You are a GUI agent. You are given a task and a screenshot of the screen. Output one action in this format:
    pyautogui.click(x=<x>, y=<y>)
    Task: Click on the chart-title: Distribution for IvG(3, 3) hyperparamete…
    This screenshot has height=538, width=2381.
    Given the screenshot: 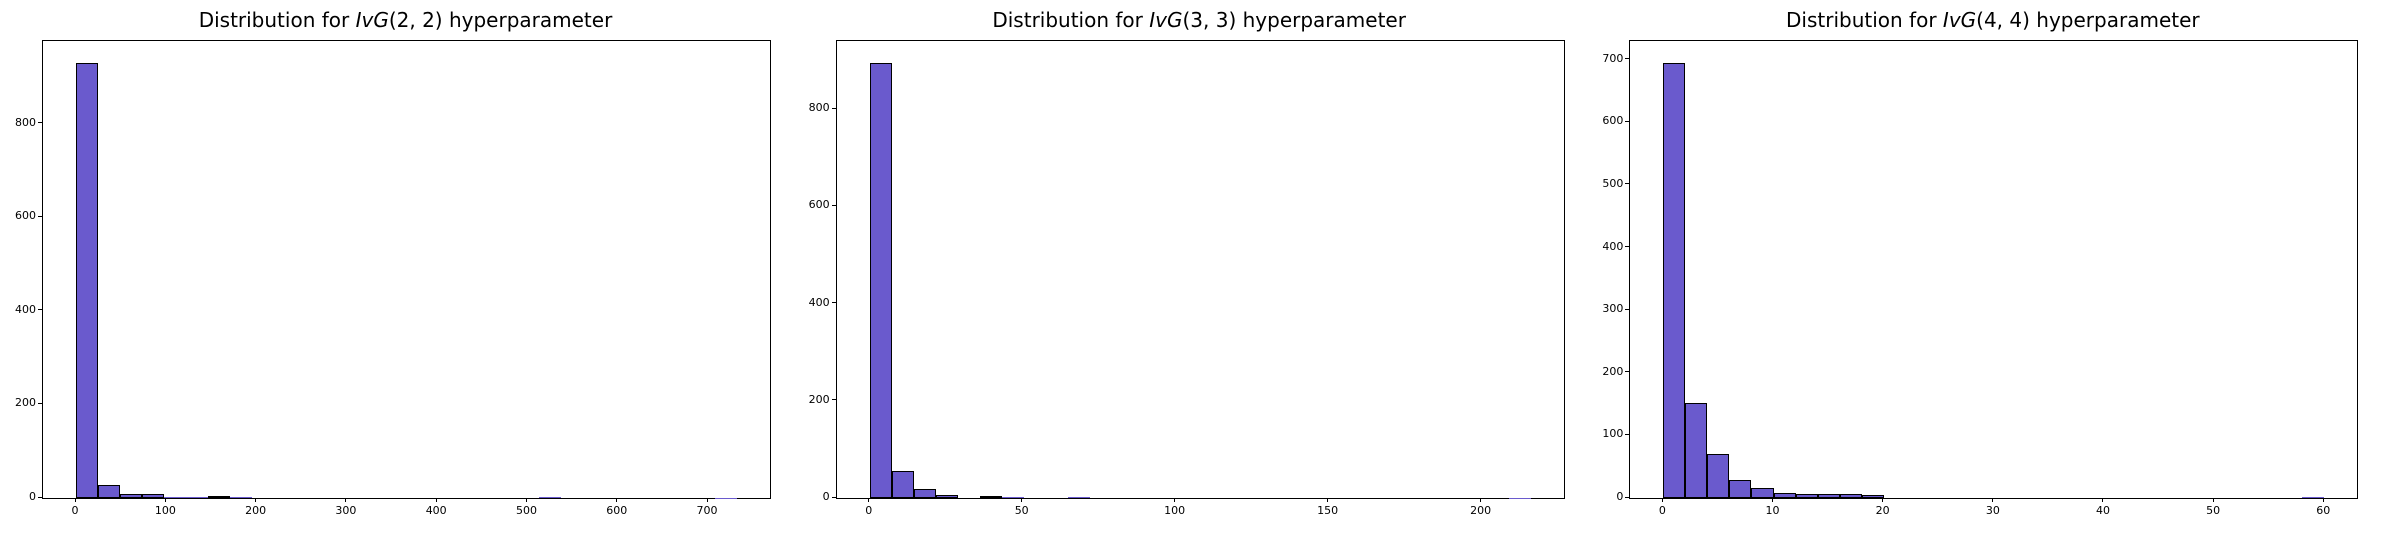 What is the action you would take?
    pyautogui.click(x=1199, y=20)
    